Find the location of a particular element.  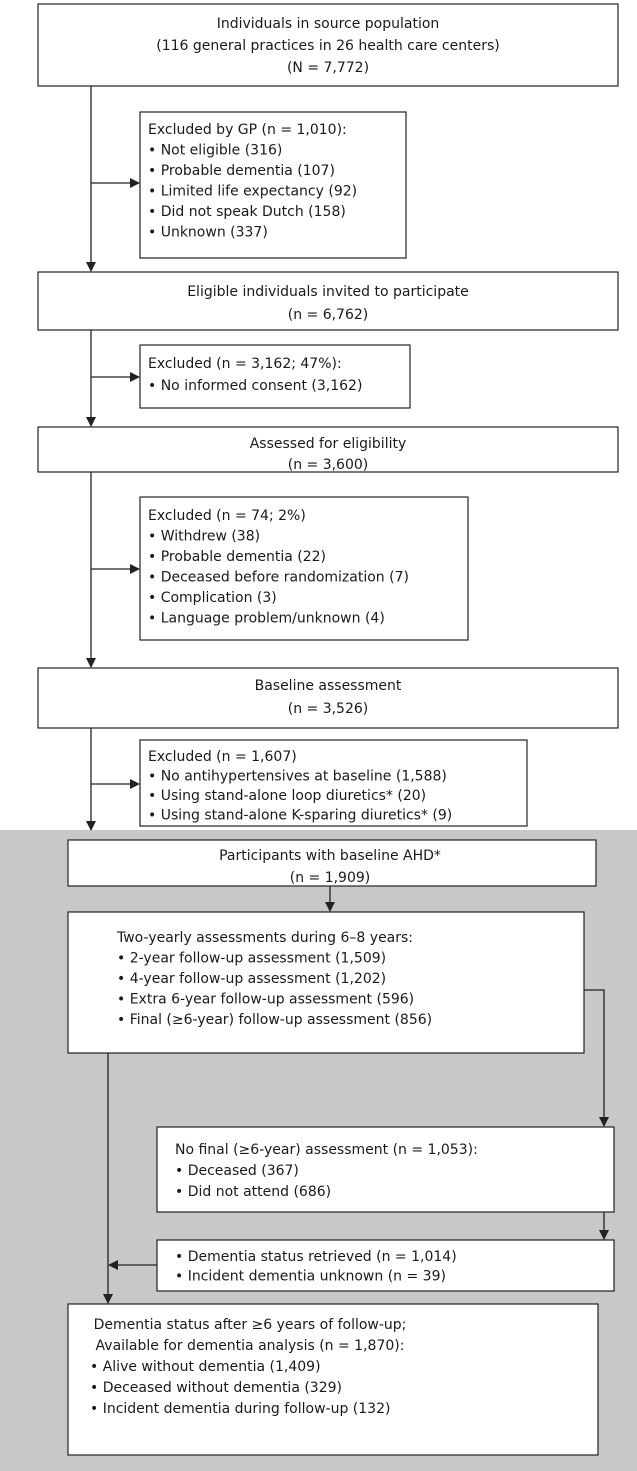

box-line: (n = 3,526) is located at coordinates (328, 709).